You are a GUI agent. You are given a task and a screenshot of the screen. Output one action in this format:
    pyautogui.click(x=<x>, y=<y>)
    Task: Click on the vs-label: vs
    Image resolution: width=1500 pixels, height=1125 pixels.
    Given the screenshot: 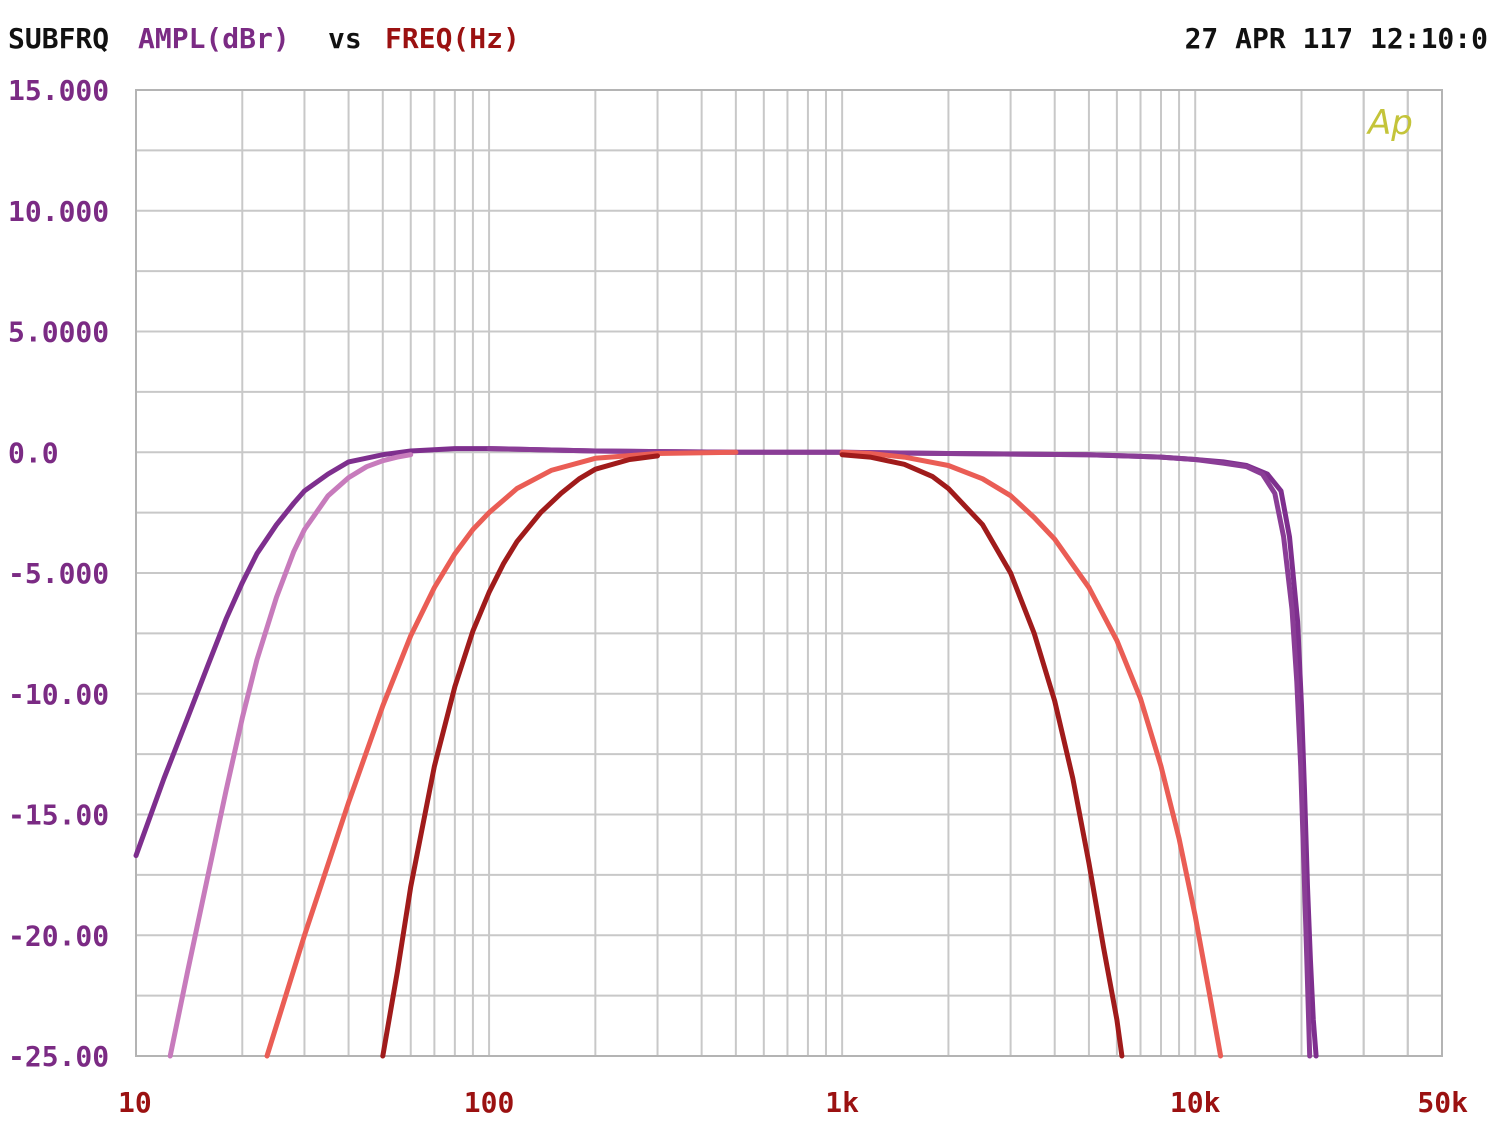 What is the action you would take?
    pyautogui.click(x=345, y=38)
    